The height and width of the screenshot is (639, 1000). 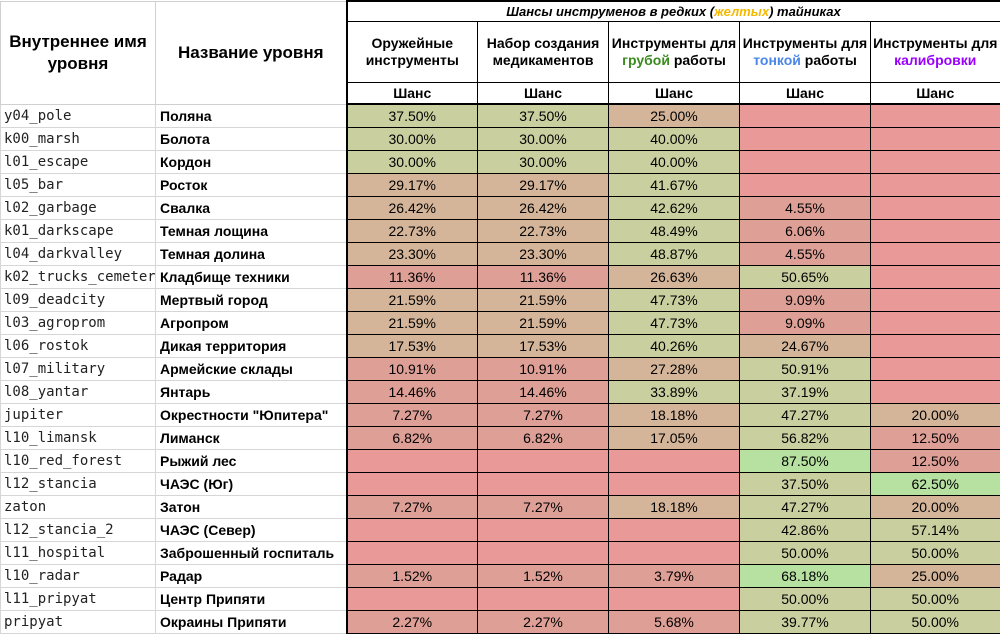 What do you see at coordinates (251, 622) in the screenshot?
I see `level-name-cell: Окраины Припяти` at bounding box center [251, 622].